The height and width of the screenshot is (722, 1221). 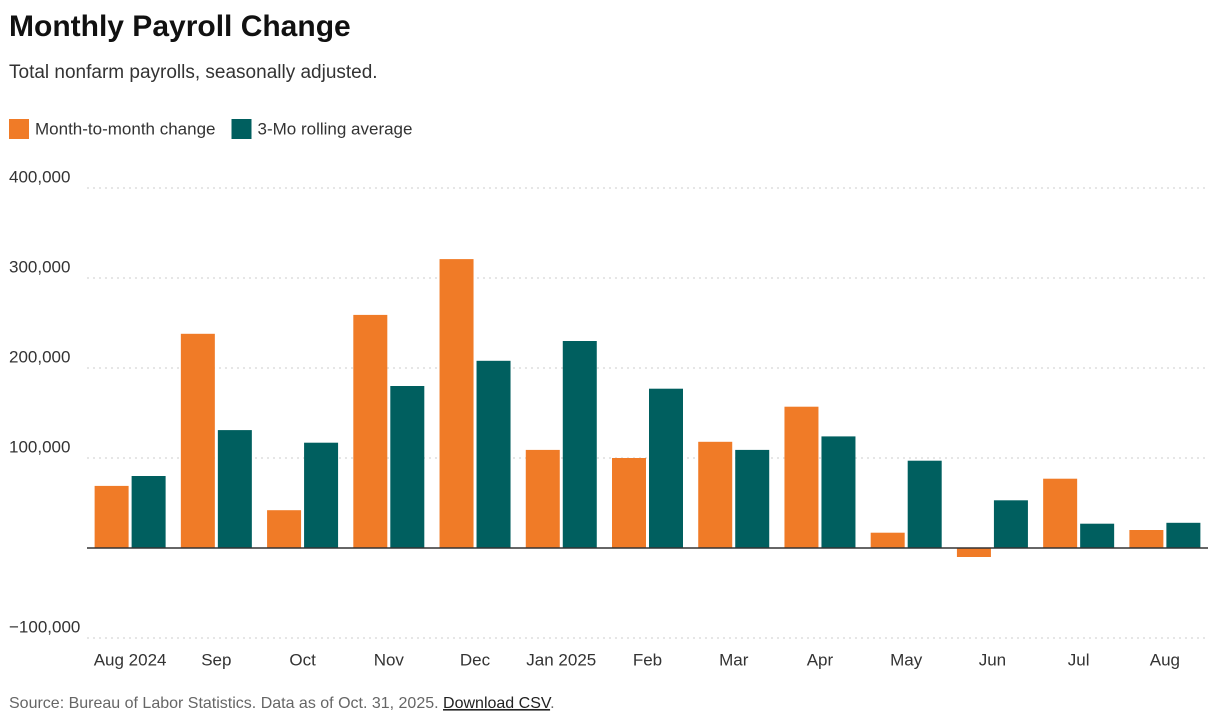 What do you see at coordinates (1079, 659) in the screenshot?
I see `x-tick-label: Jul` at bounding box center [1079, 659].